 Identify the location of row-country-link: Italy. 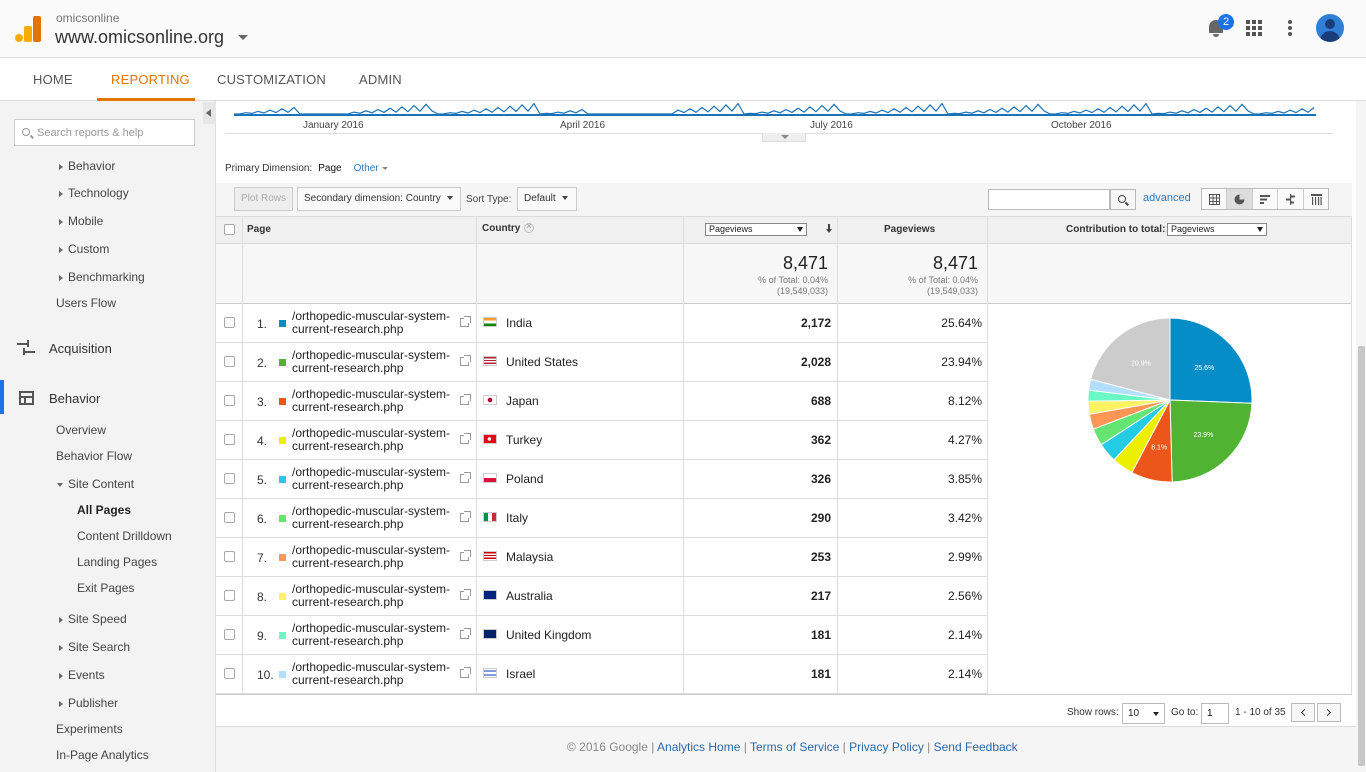
(517, 518).